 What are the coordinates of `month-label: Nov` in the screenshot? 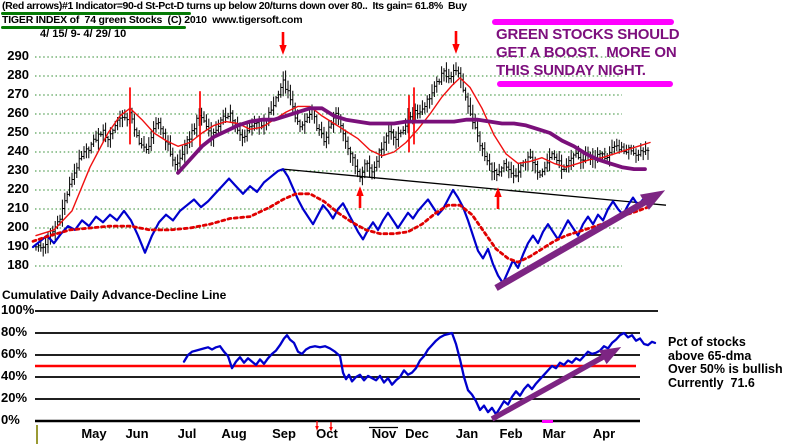 It's located at (384, 433).